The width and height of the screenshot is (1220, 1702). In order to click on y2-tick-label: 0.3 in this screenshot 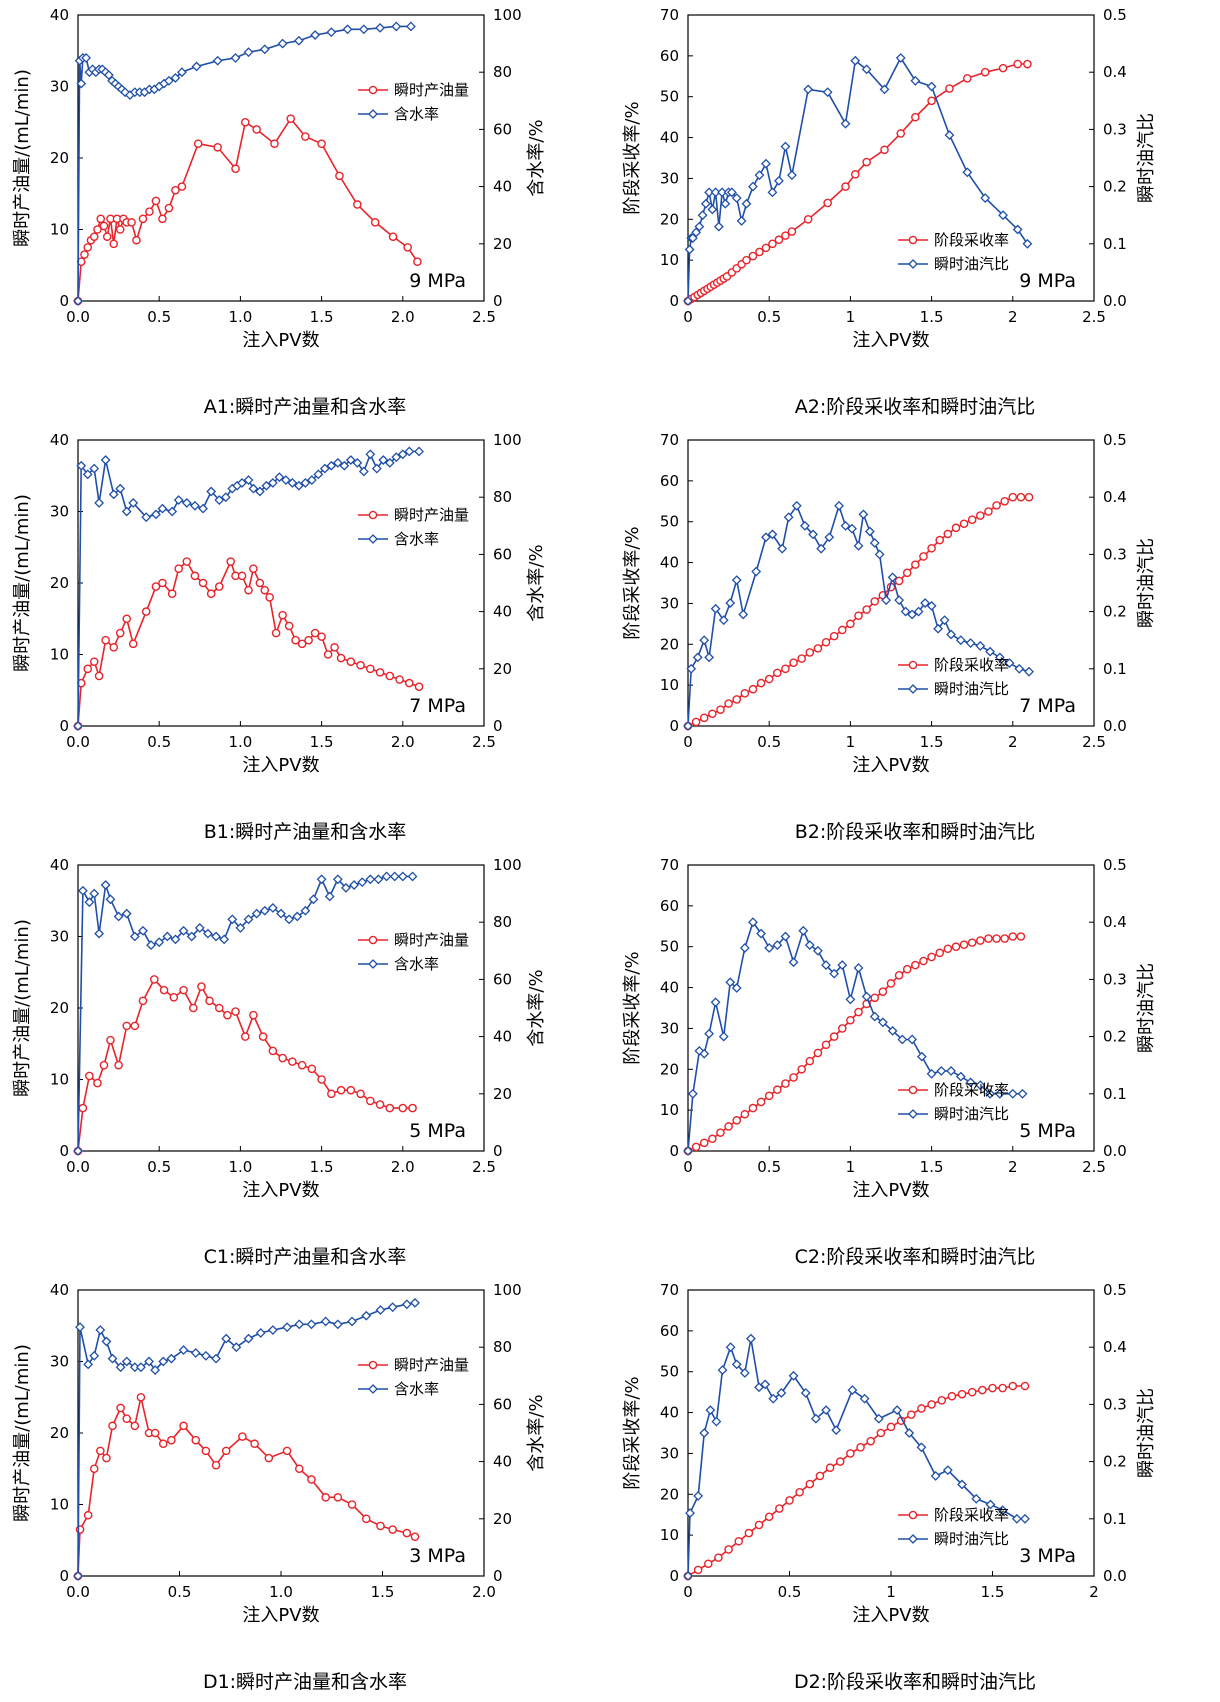, I will do `click(1115, 554)`.